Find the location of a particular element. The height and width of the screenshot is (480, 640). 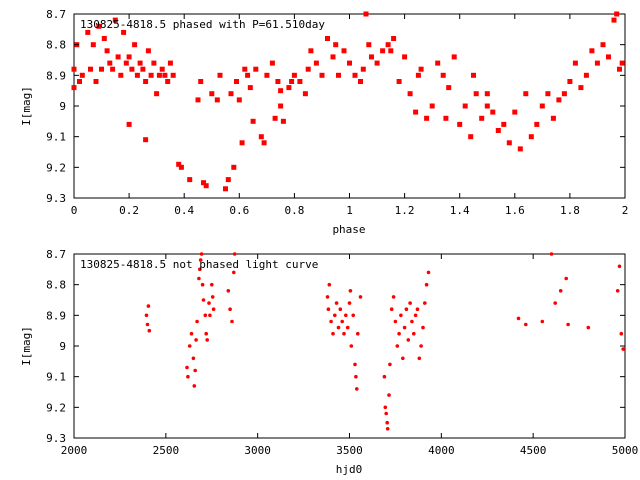

y-tick-label: 8.9 is located at coordinates (56, 315).